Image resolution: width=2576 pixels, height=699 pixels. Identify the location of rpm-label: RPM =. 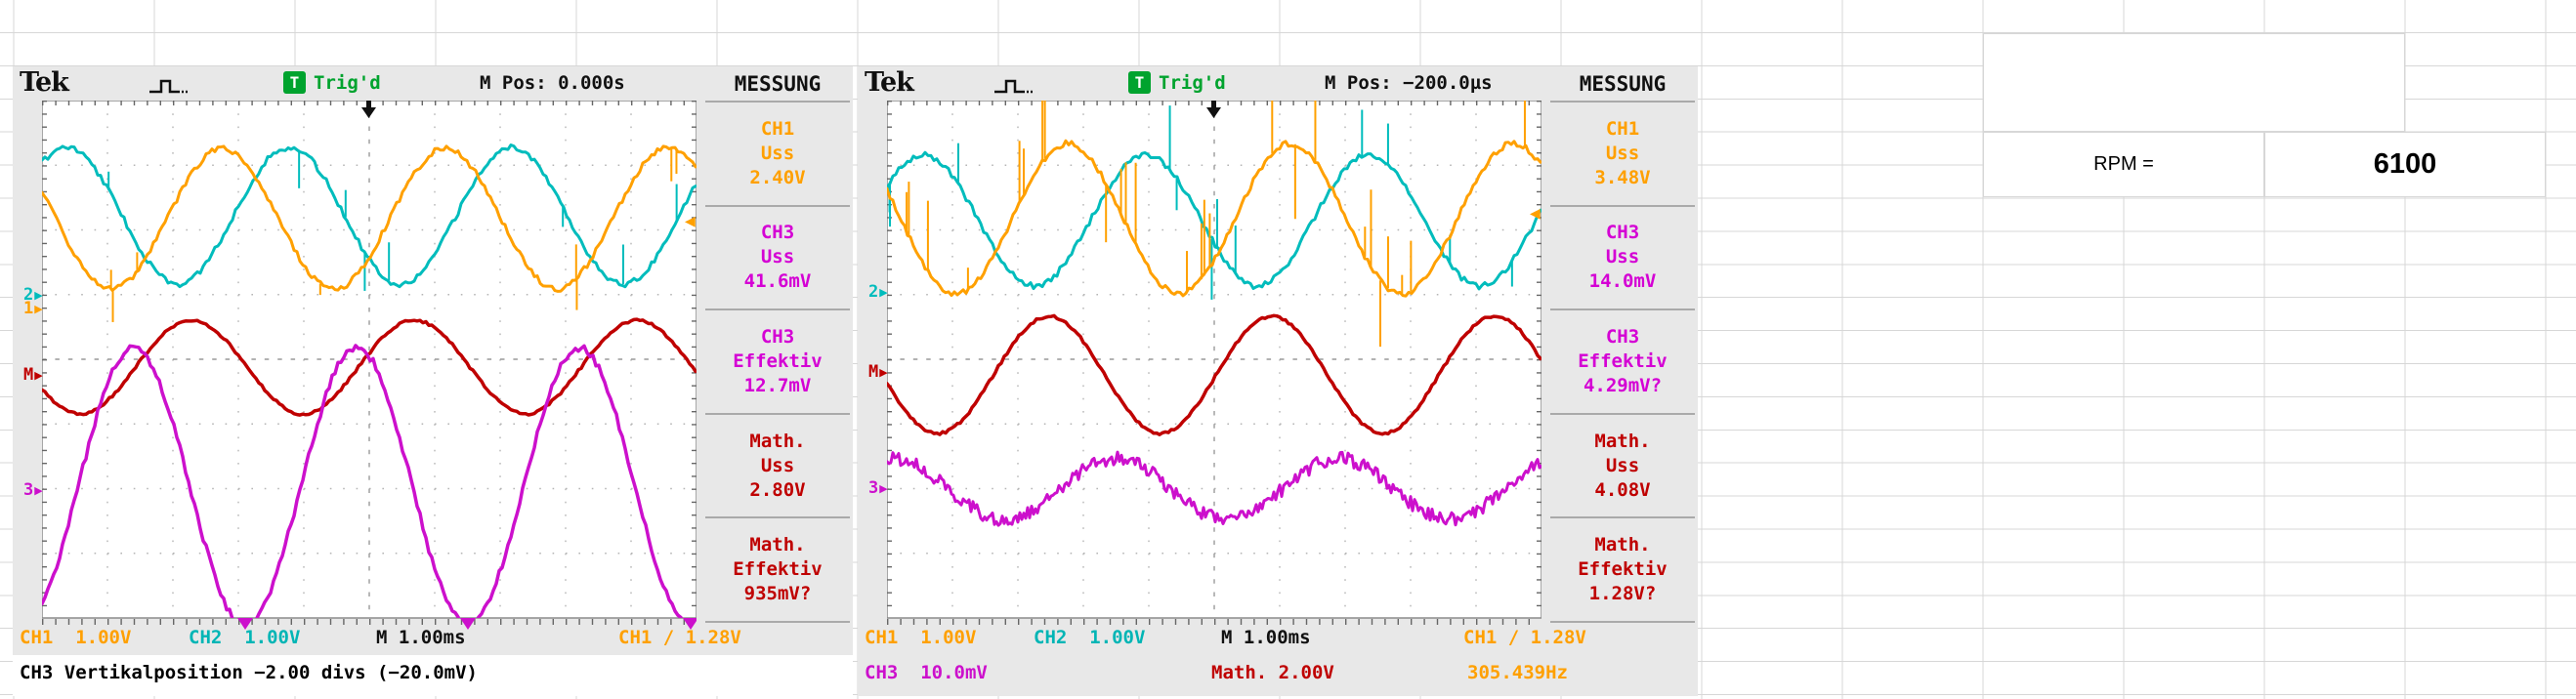
(2123, 164).